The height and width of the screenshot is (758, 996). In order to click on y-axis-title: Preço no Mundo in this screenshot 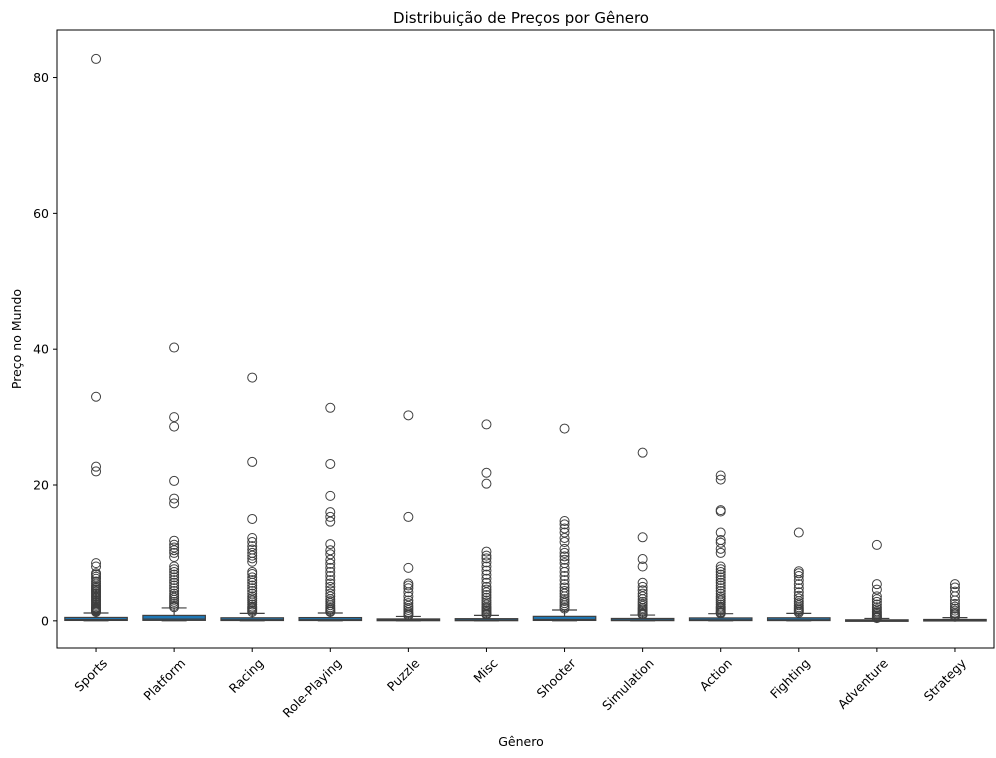, I will do `click(16, 339)`.